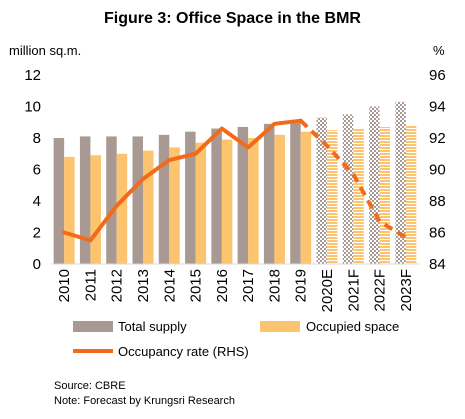 This screenshot has height=419, width=465. I want to click on bar-occupied-space-2020E, so click(332, 197).